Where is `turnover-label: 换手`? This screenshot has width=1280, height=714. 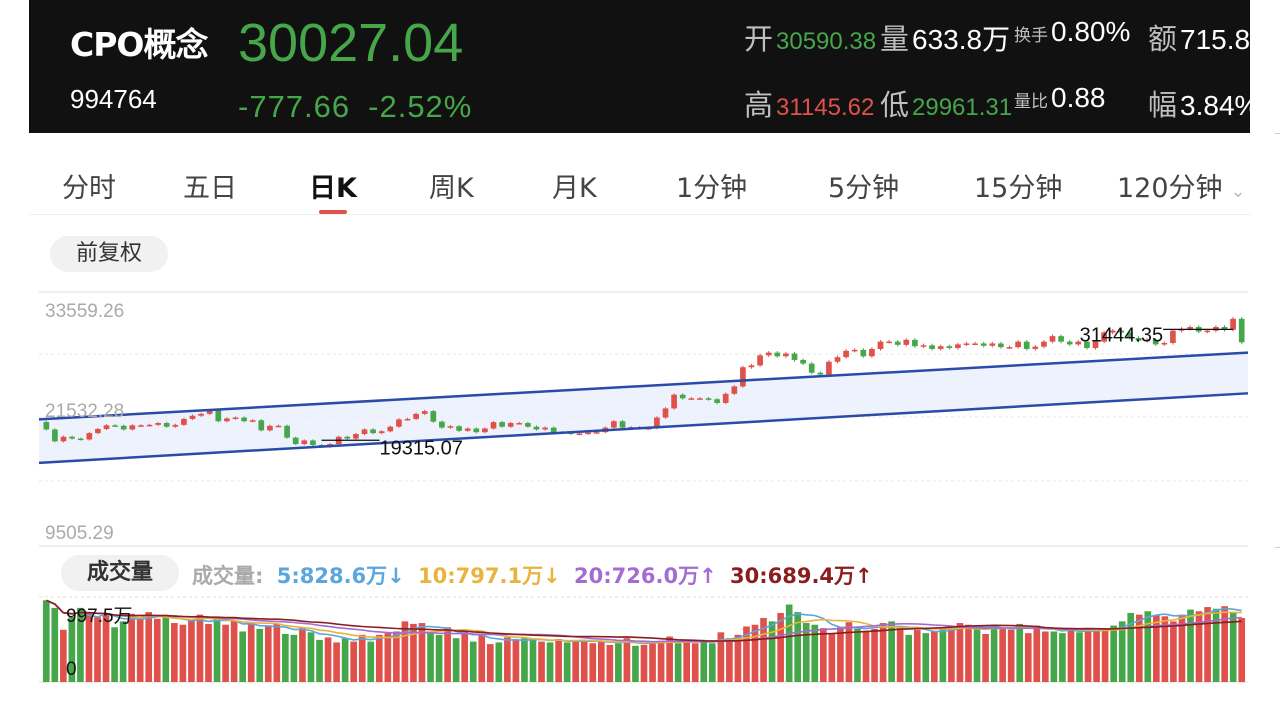
turnover-label: 换手 is located at coordinates (1031, 36).